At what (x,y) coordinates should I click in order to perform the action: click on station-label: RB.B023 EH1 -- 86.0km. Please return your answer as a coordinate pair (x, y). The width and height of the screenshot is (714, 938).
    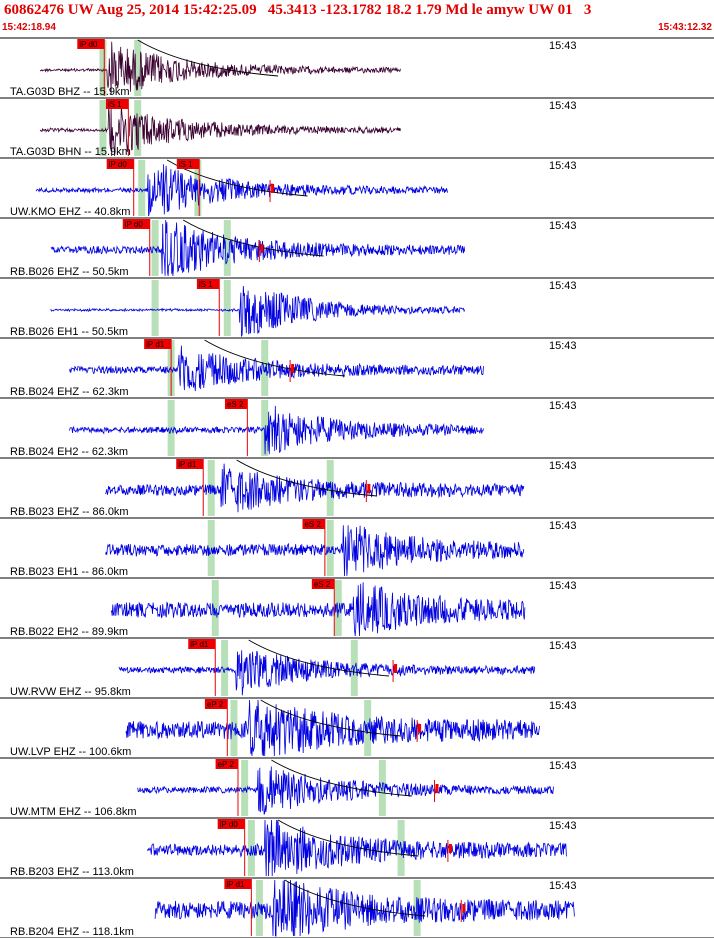
    Looking at the image, I should click on (69, 572).